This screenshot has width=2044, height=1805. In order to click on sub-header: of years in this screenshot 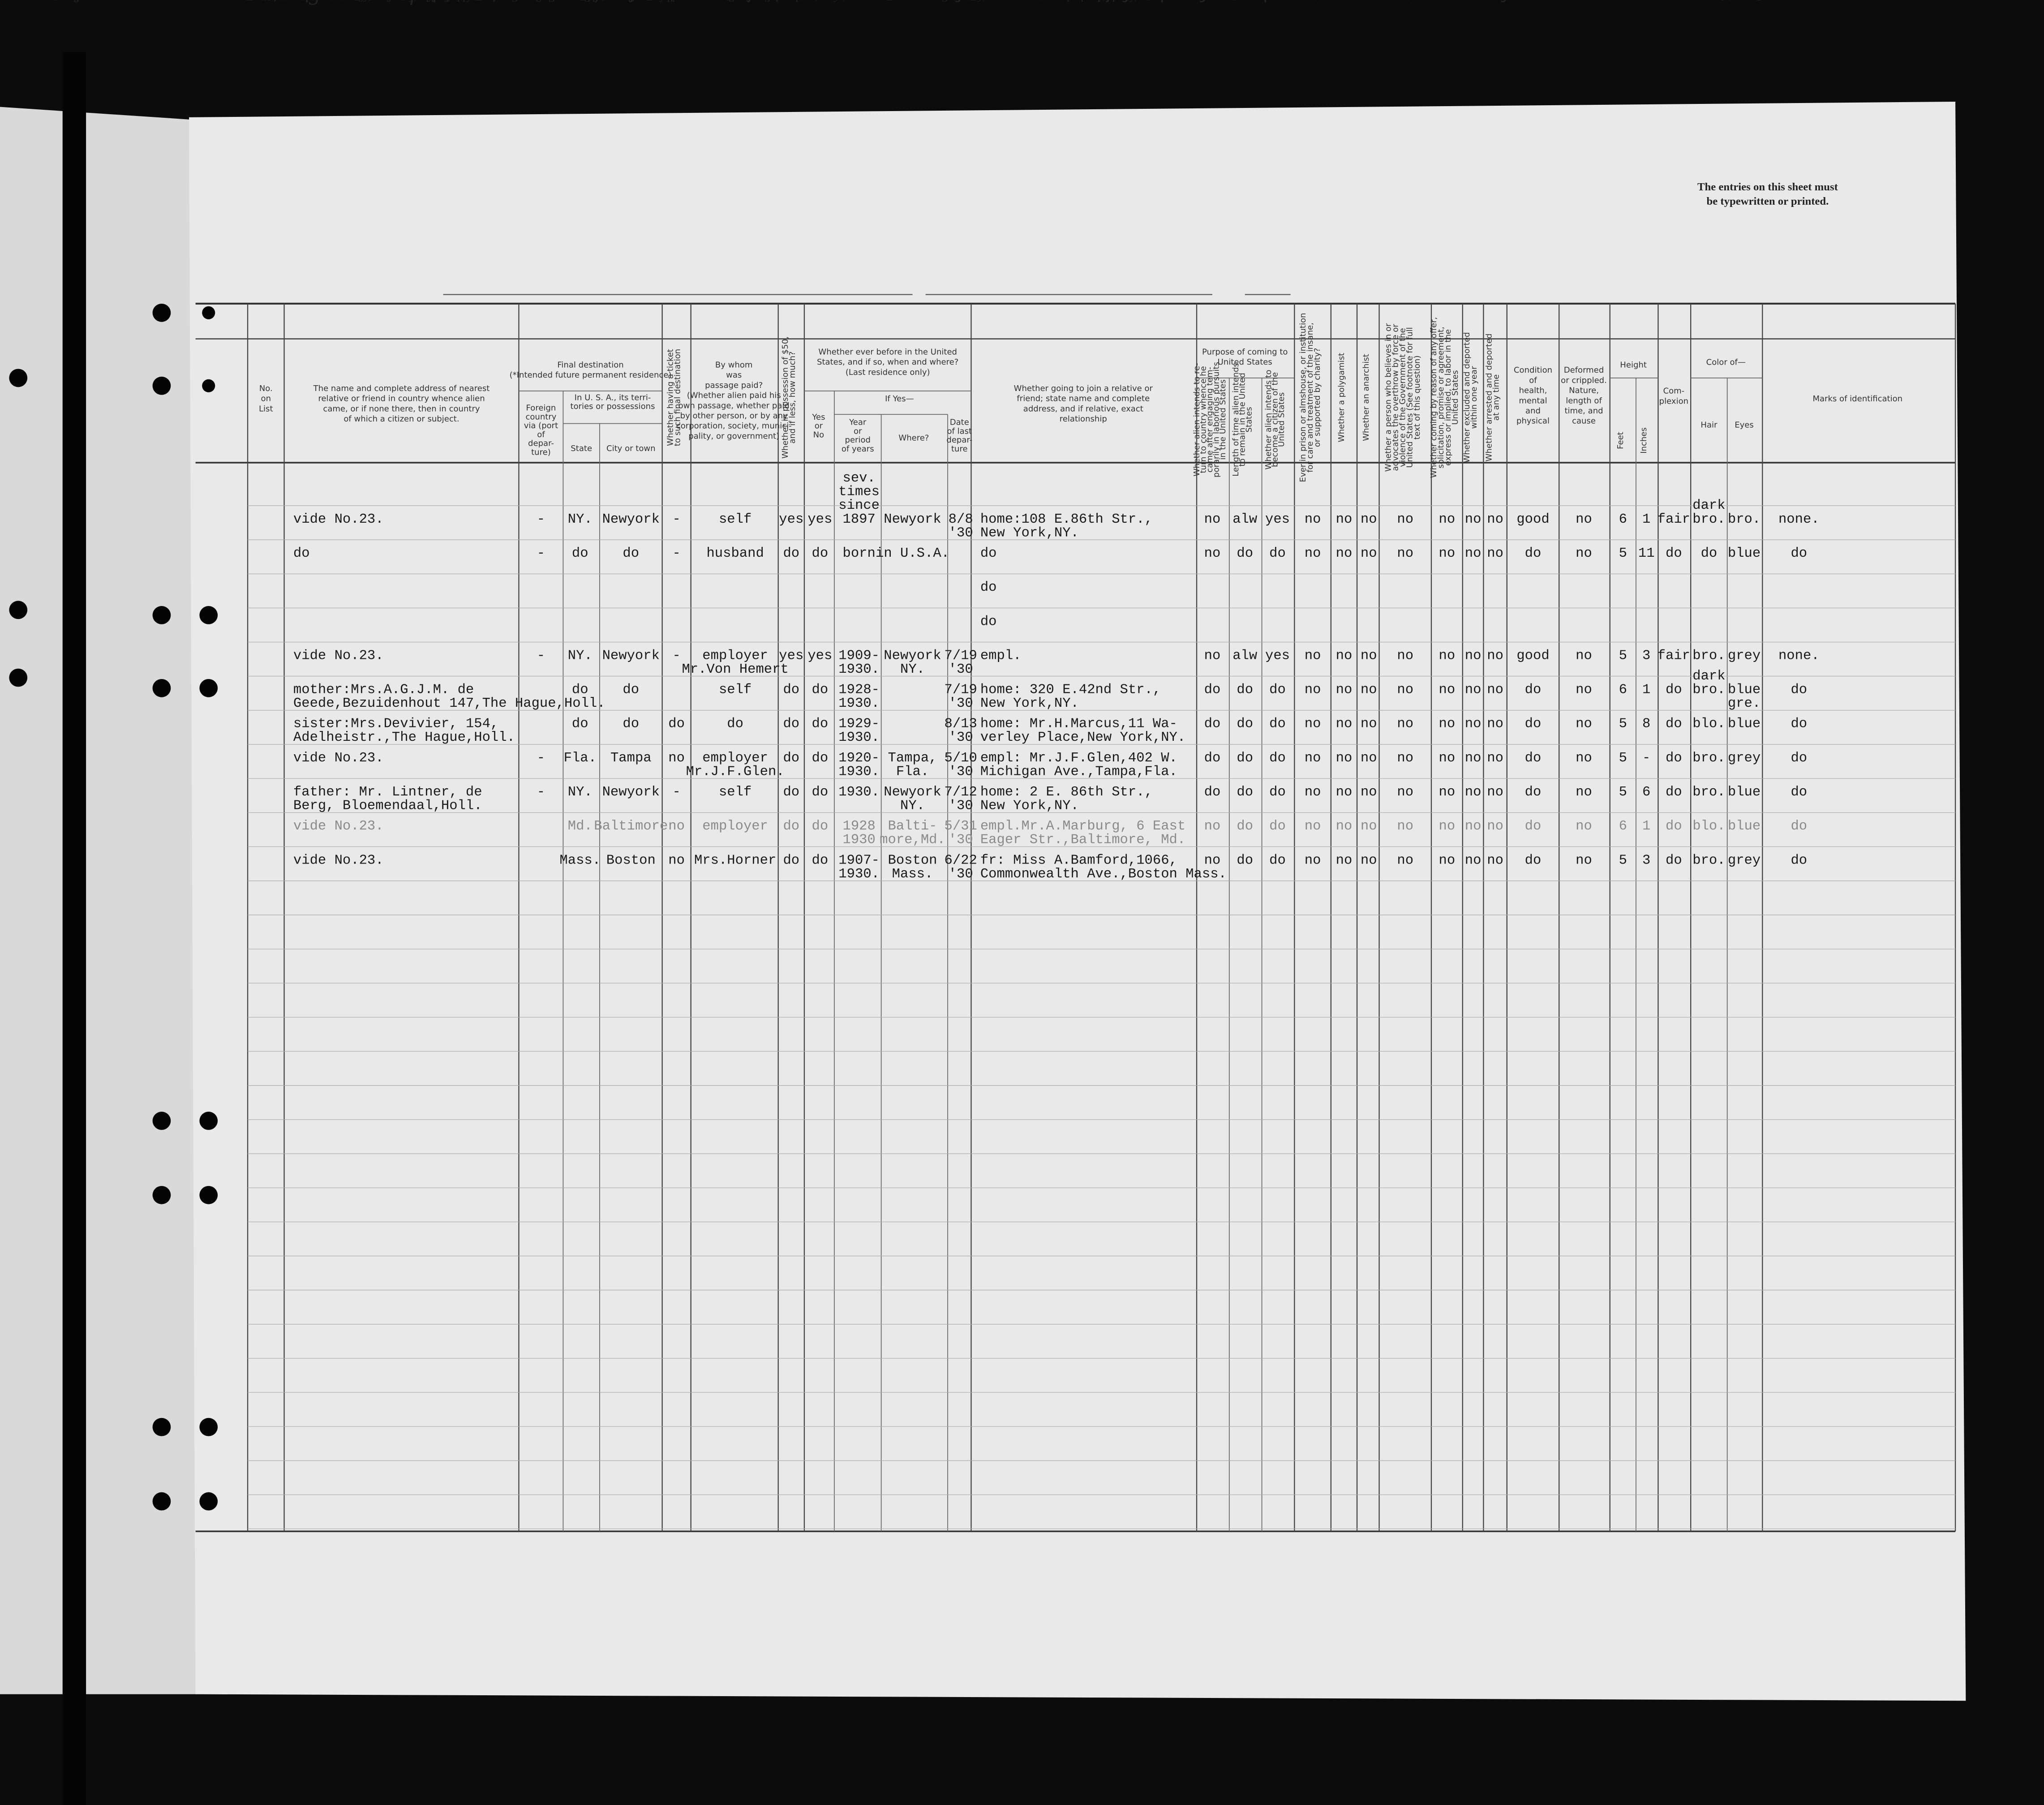, I will do `click(858, 449)`.